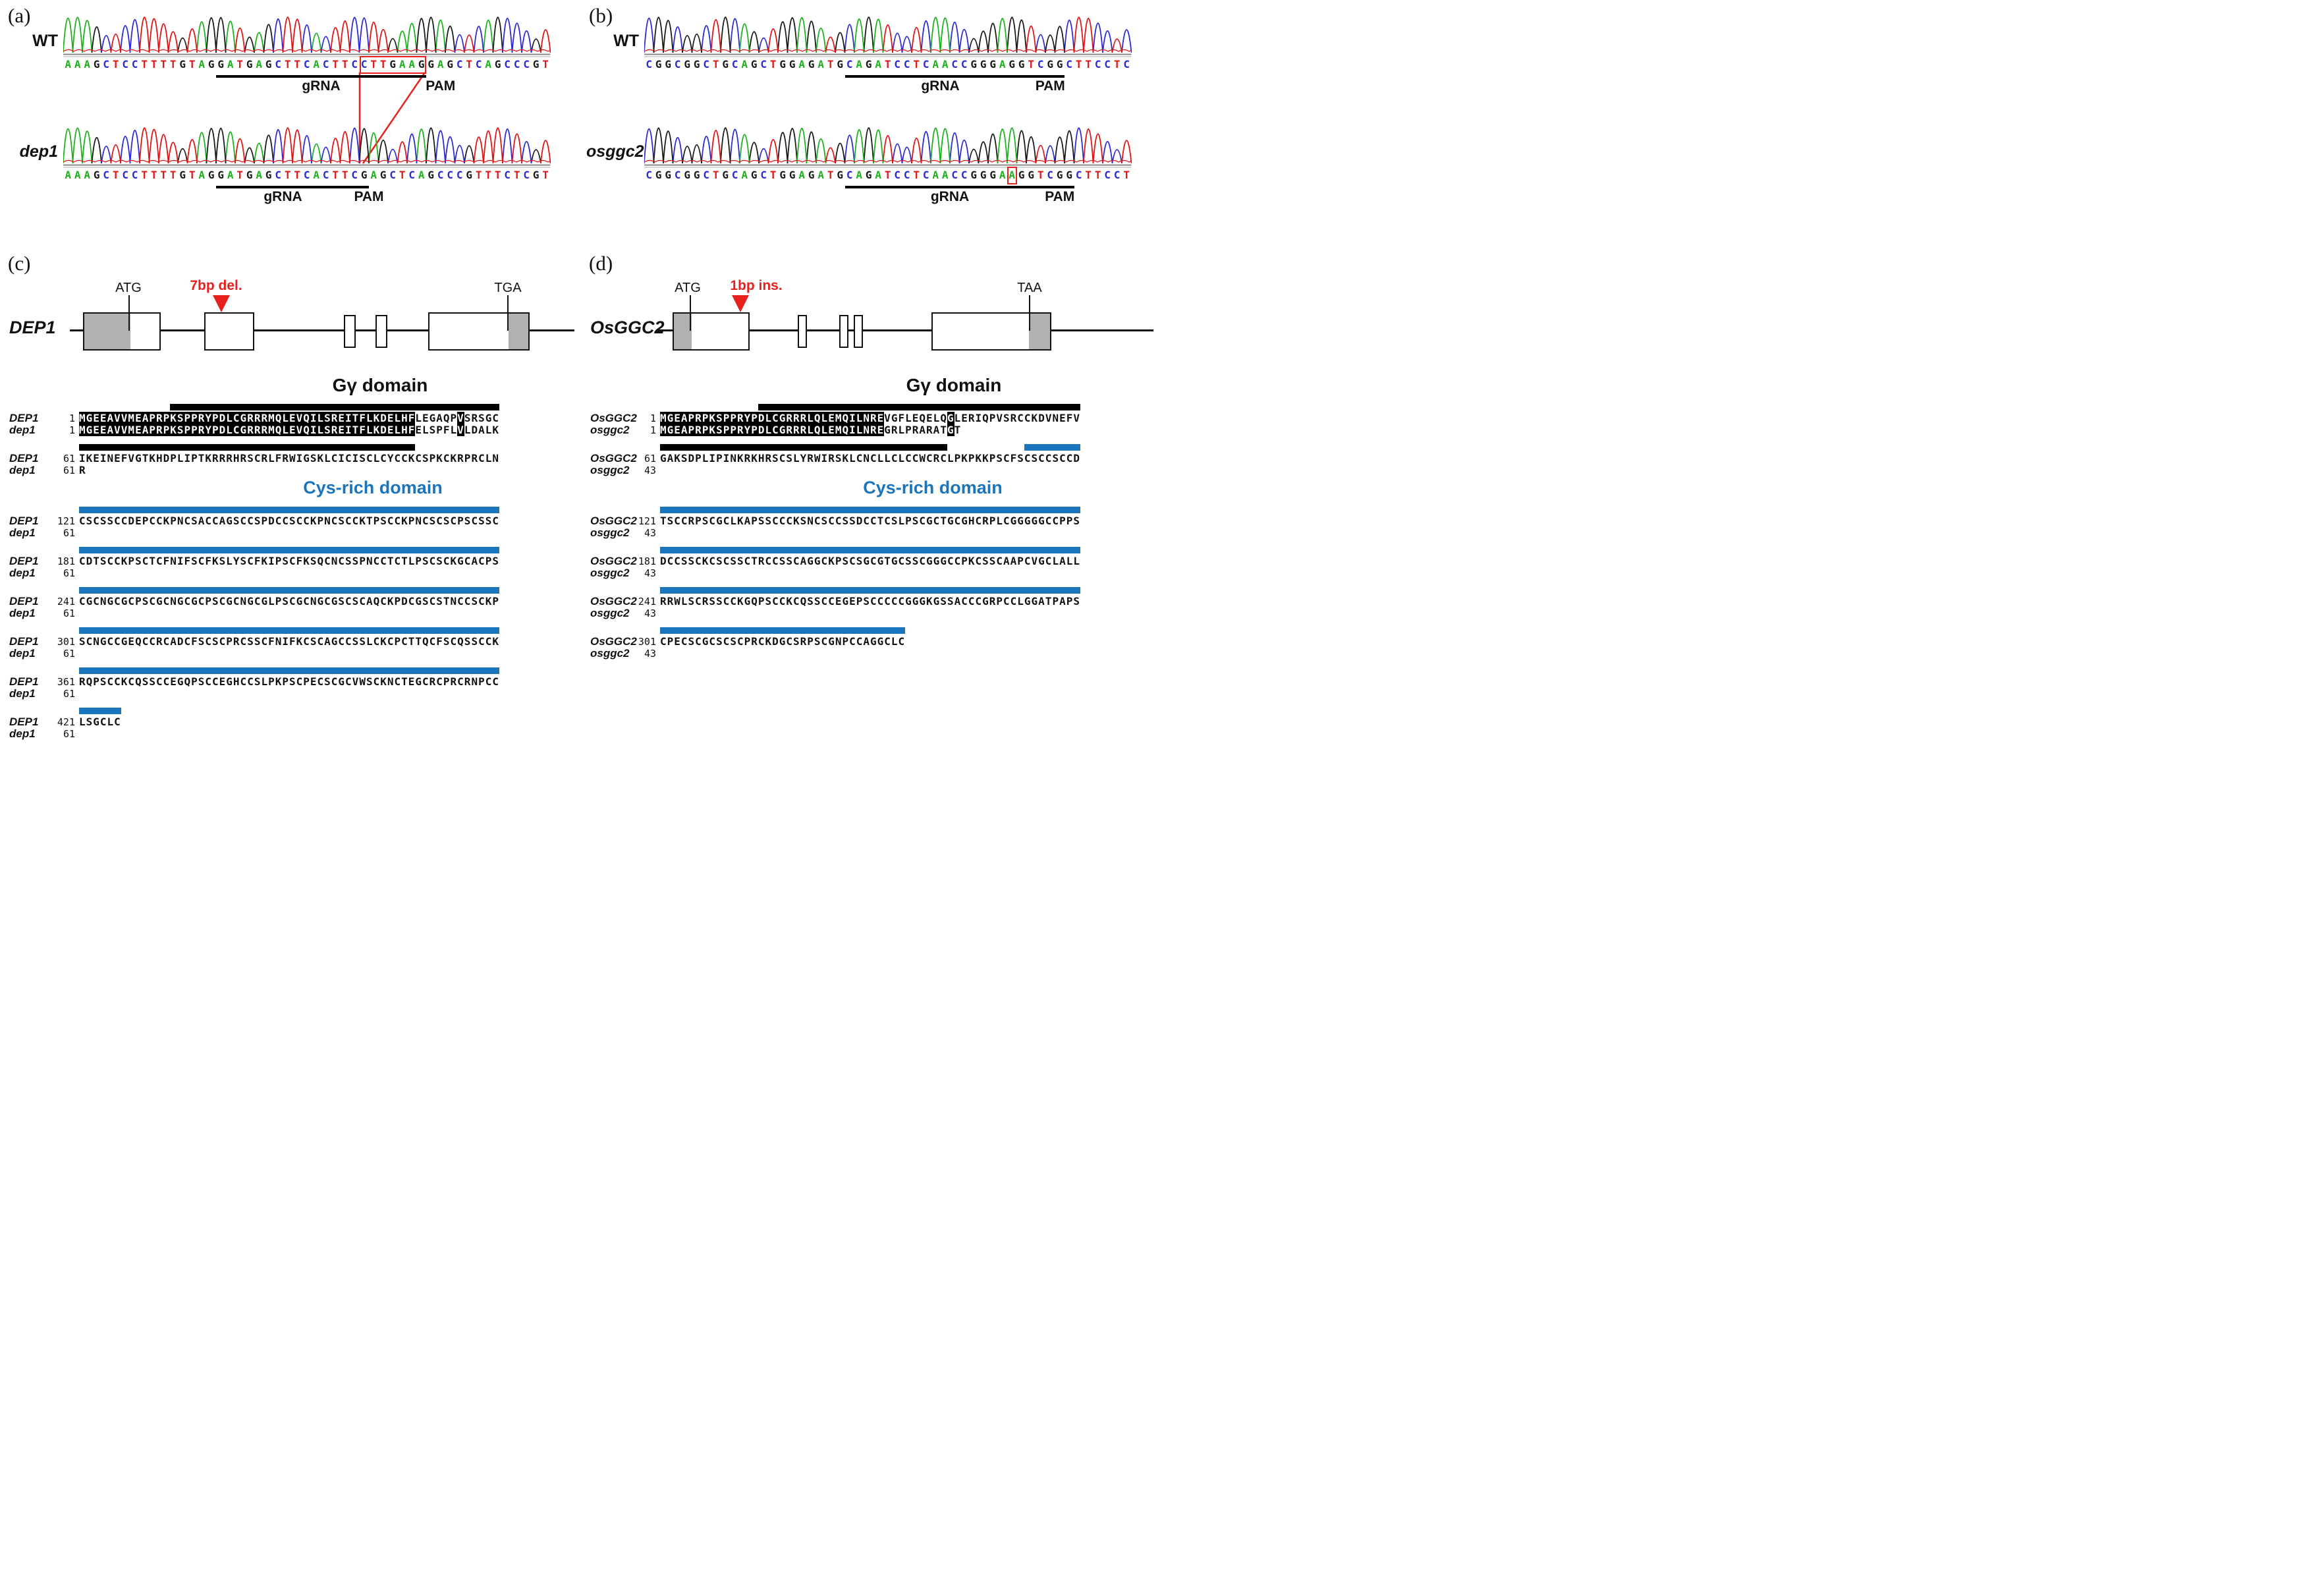 This screenshot has height=1576, width=2324. What do you see at coordinates (873, 320) in the screenshot?
I see `osggc2-gene-diagram: OsGGC2 ATG 1bp ins. TAA` at bounding box center [873, 320].